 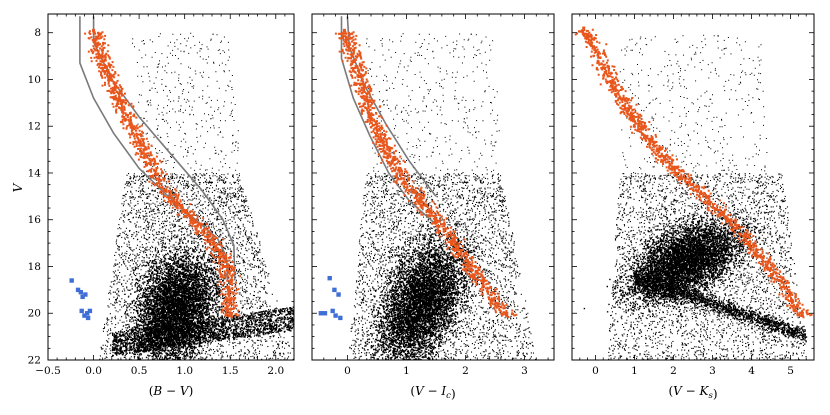 What do you see at coordinates (34, 127) in the screenshot?
I see `y-tick-label: 12` at bounding box center [34, 127].